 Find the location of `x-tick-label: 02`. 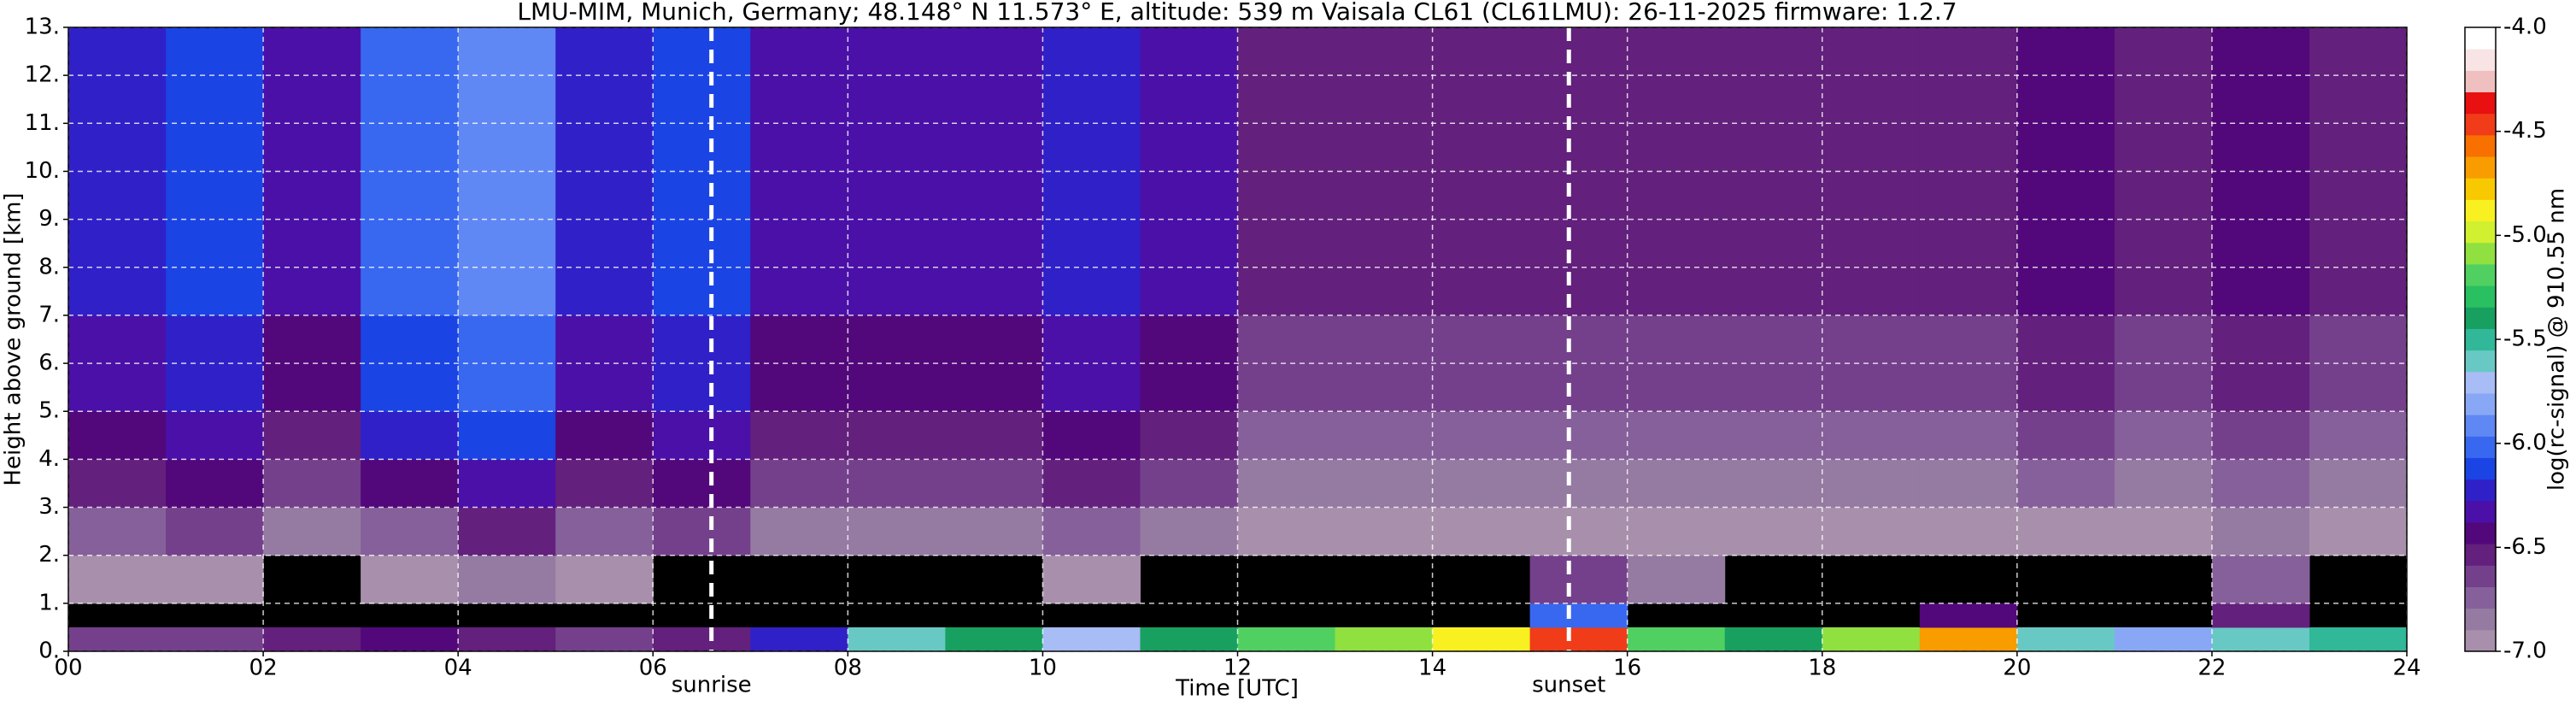

x-tick-label: 02 is located at coordinates (263, 668).